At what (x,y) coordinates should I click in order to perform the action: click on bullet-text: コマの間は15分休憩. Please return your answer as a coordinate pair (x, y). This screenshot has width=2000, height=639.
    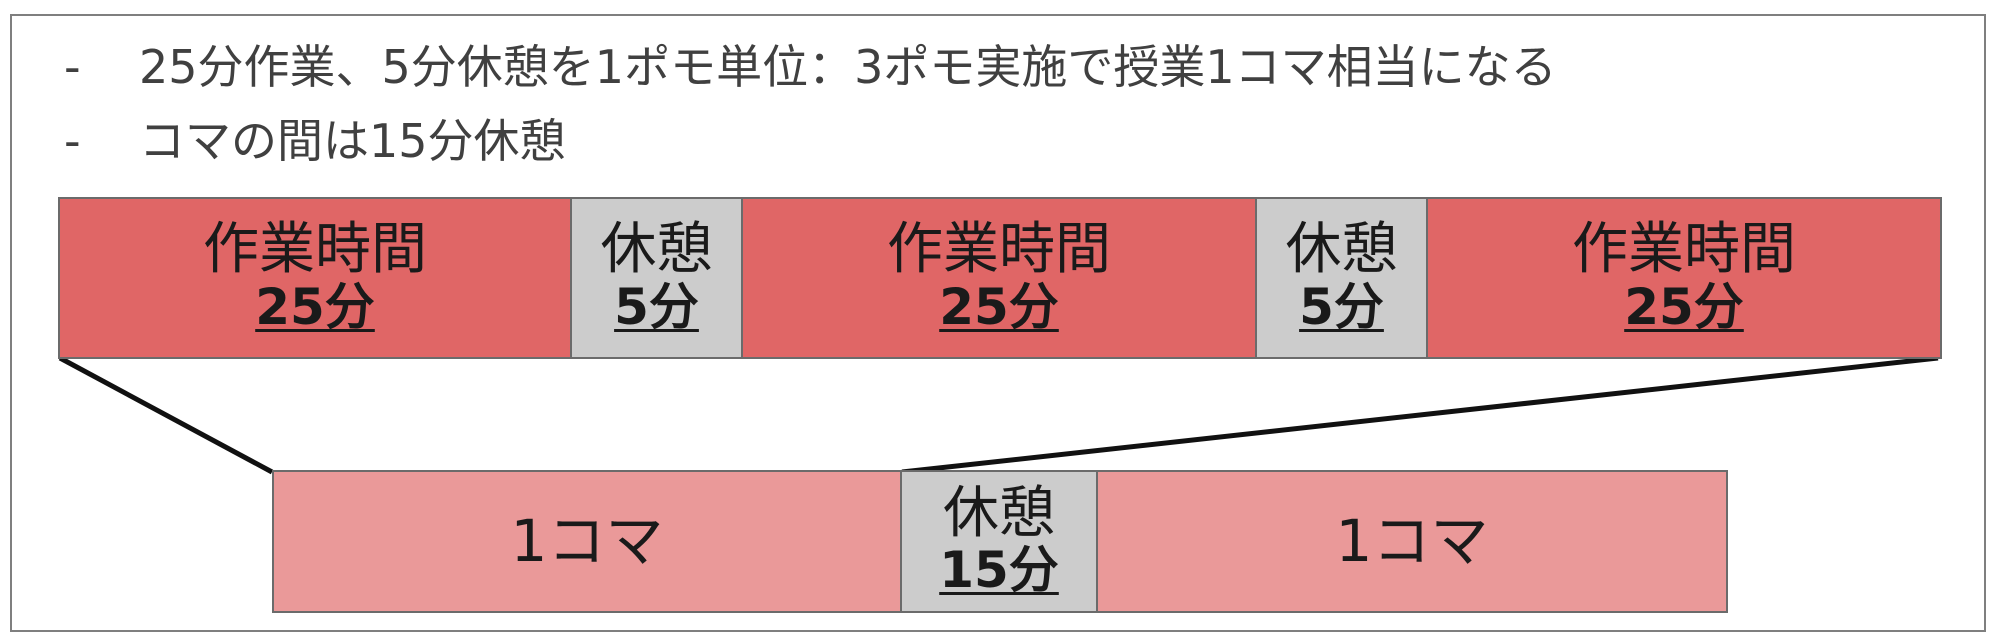
    Looking at the image, I should click on (352, 141).